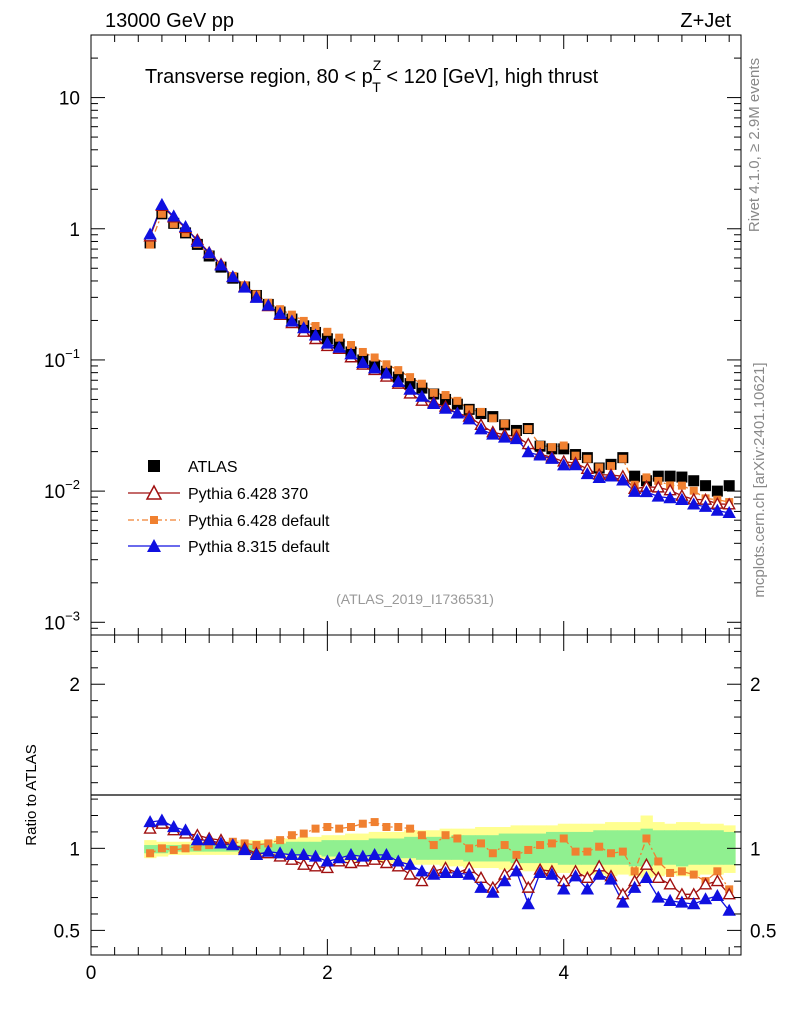  What do you see at coordinates (763, 931) in the screenshot?
I see `ratio-y-tick-label-right: 0.5` at bounding box center [763, 931].